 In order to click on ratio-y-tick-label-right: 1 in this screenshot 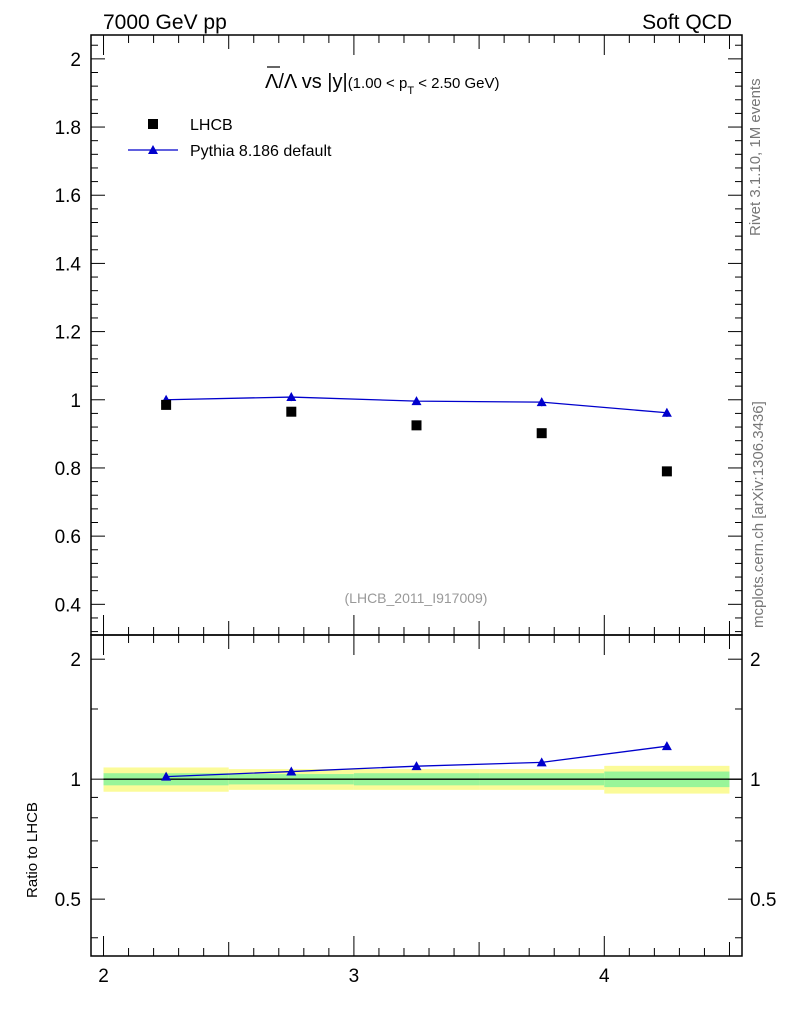, I will do `click(755, 780)`.